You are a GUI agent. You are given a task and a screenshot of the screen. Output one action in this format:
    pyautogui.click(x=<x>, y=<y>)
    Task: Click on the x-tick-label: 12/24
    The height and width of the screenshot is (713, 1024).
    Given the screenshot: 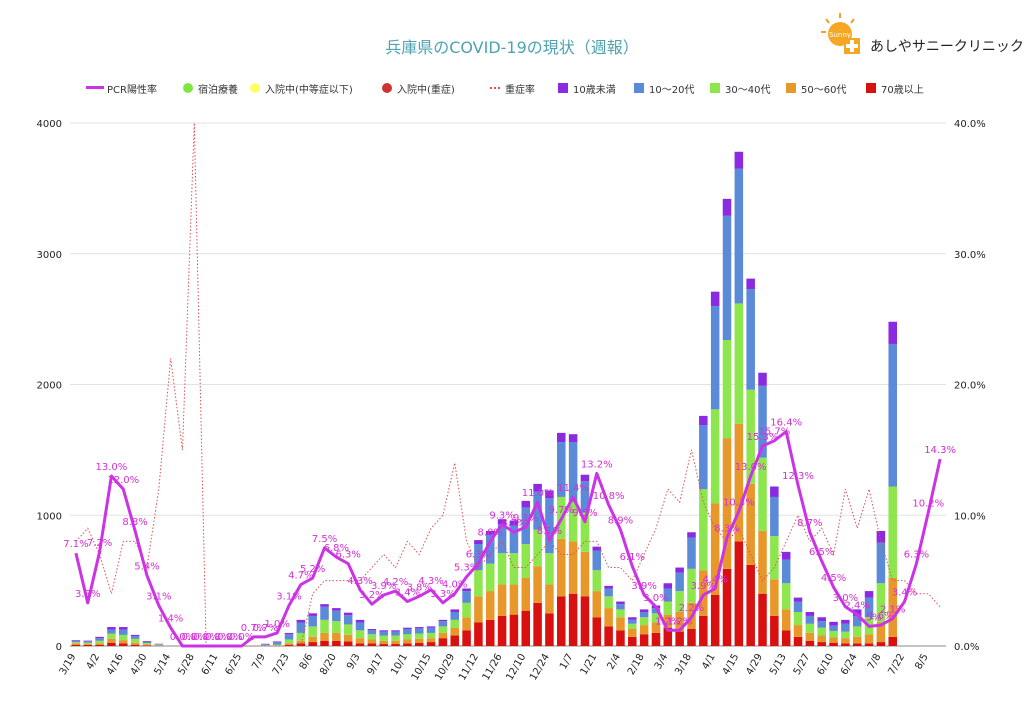 What is the action you would take?
    pyautogui.click(x=540, y=667)
    